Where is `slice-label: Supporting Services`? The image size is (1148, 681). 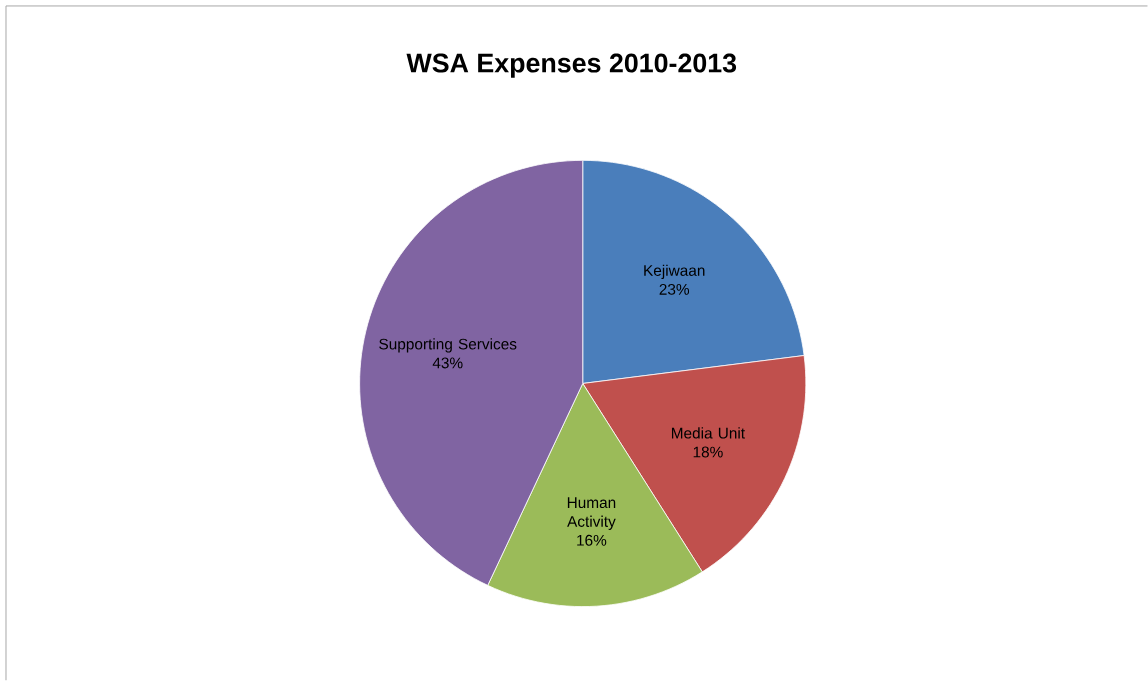
slice-label: Supporting Services is located at coordinates (448, 345).